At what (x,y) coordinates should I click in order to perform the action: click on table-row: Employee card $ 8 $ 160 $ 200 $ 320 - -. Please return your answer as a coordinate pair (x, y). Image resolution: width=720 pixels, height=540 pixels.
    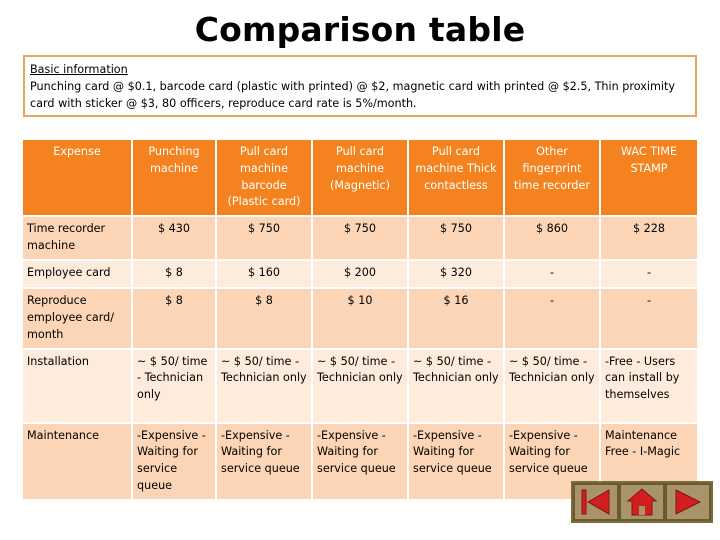
    Looking at the image, I should click on (360, 274).